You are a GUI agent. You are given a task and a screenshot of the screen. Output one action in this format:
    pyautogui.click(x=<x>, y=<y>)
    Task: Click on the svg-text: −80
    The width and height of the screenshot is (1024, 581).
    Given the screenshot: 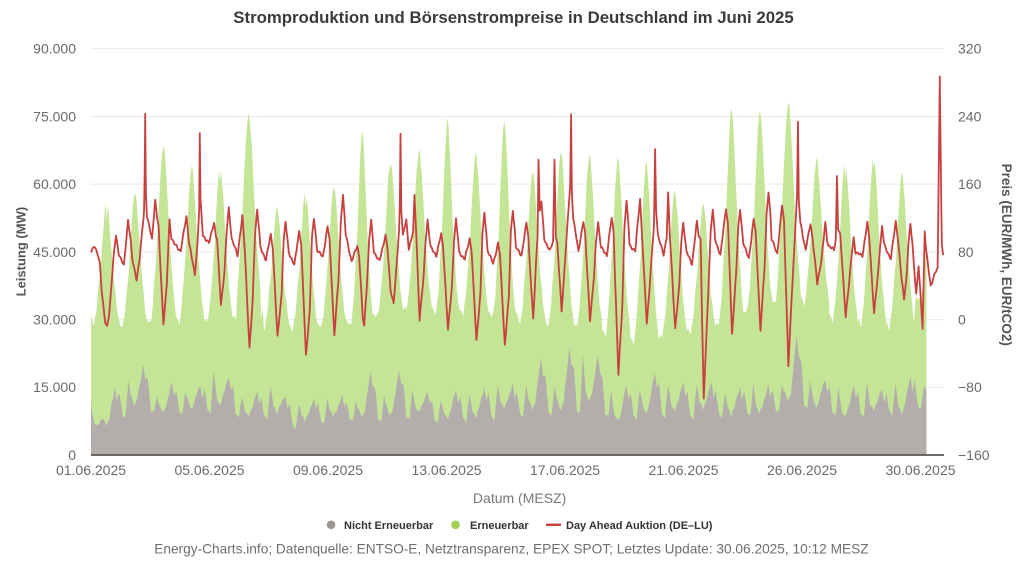 What is the action you would take?
    pyautogui.click(x=970, y=387)
    